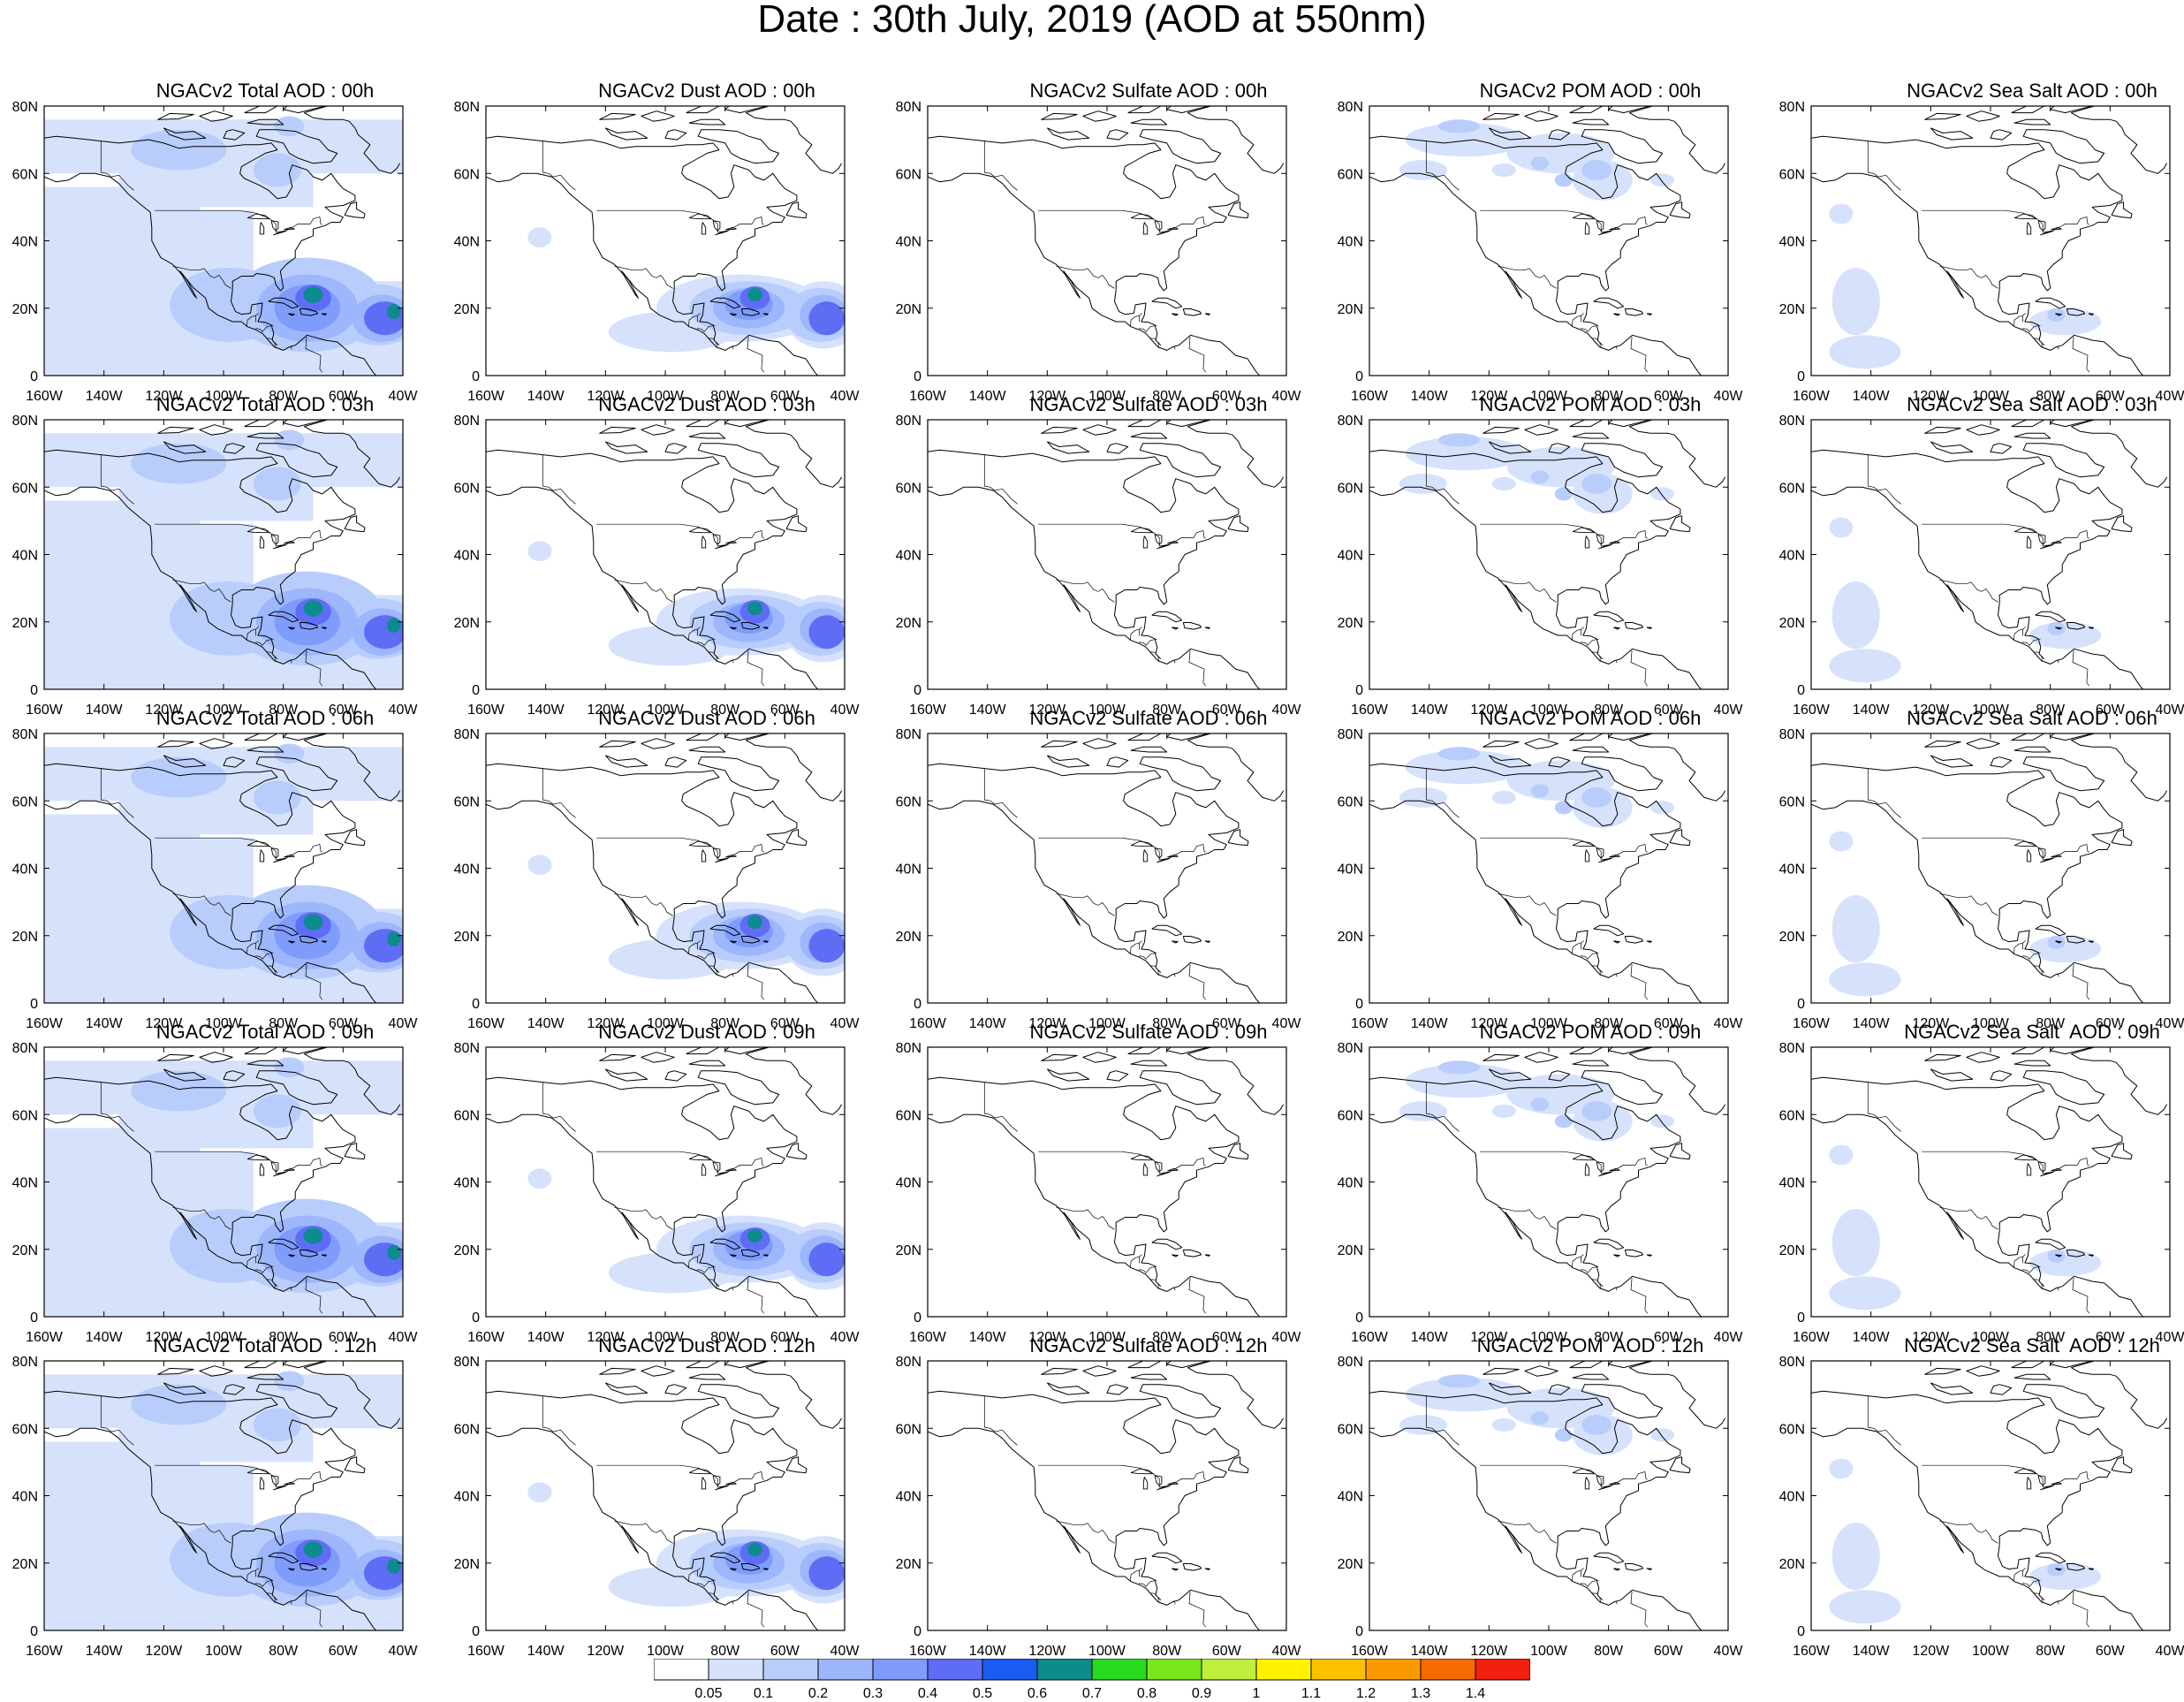 This screenshot has width=2184, height=1702. I want to click on panel-title: NGACv2 Dust AOD : 12h, so click(706, 1345).